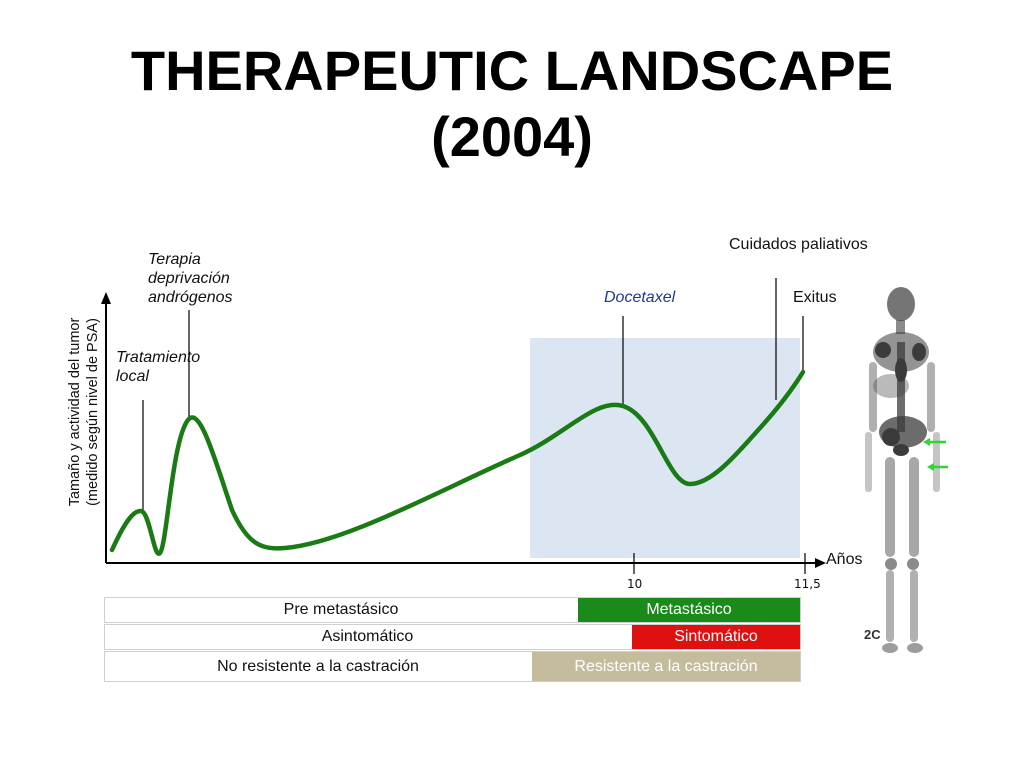  Describe the element at coordinates (844, 559) in the screenshot. I see `x-axis-label: Años` at that location.